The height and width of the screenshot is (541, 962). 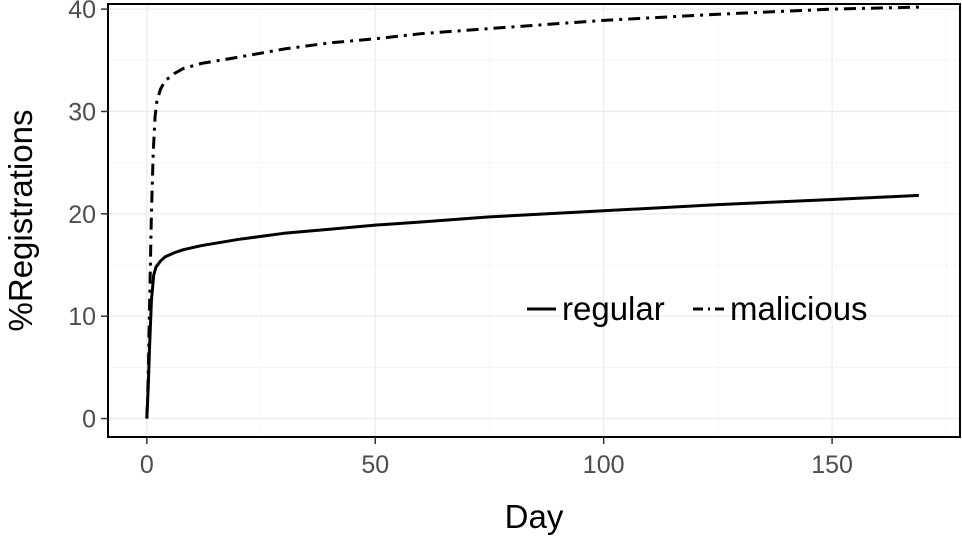 What do you see at coordinates (82, 112) in the screenshot?
I see `y-tick-label: 30` at bounding box center [82, 112].